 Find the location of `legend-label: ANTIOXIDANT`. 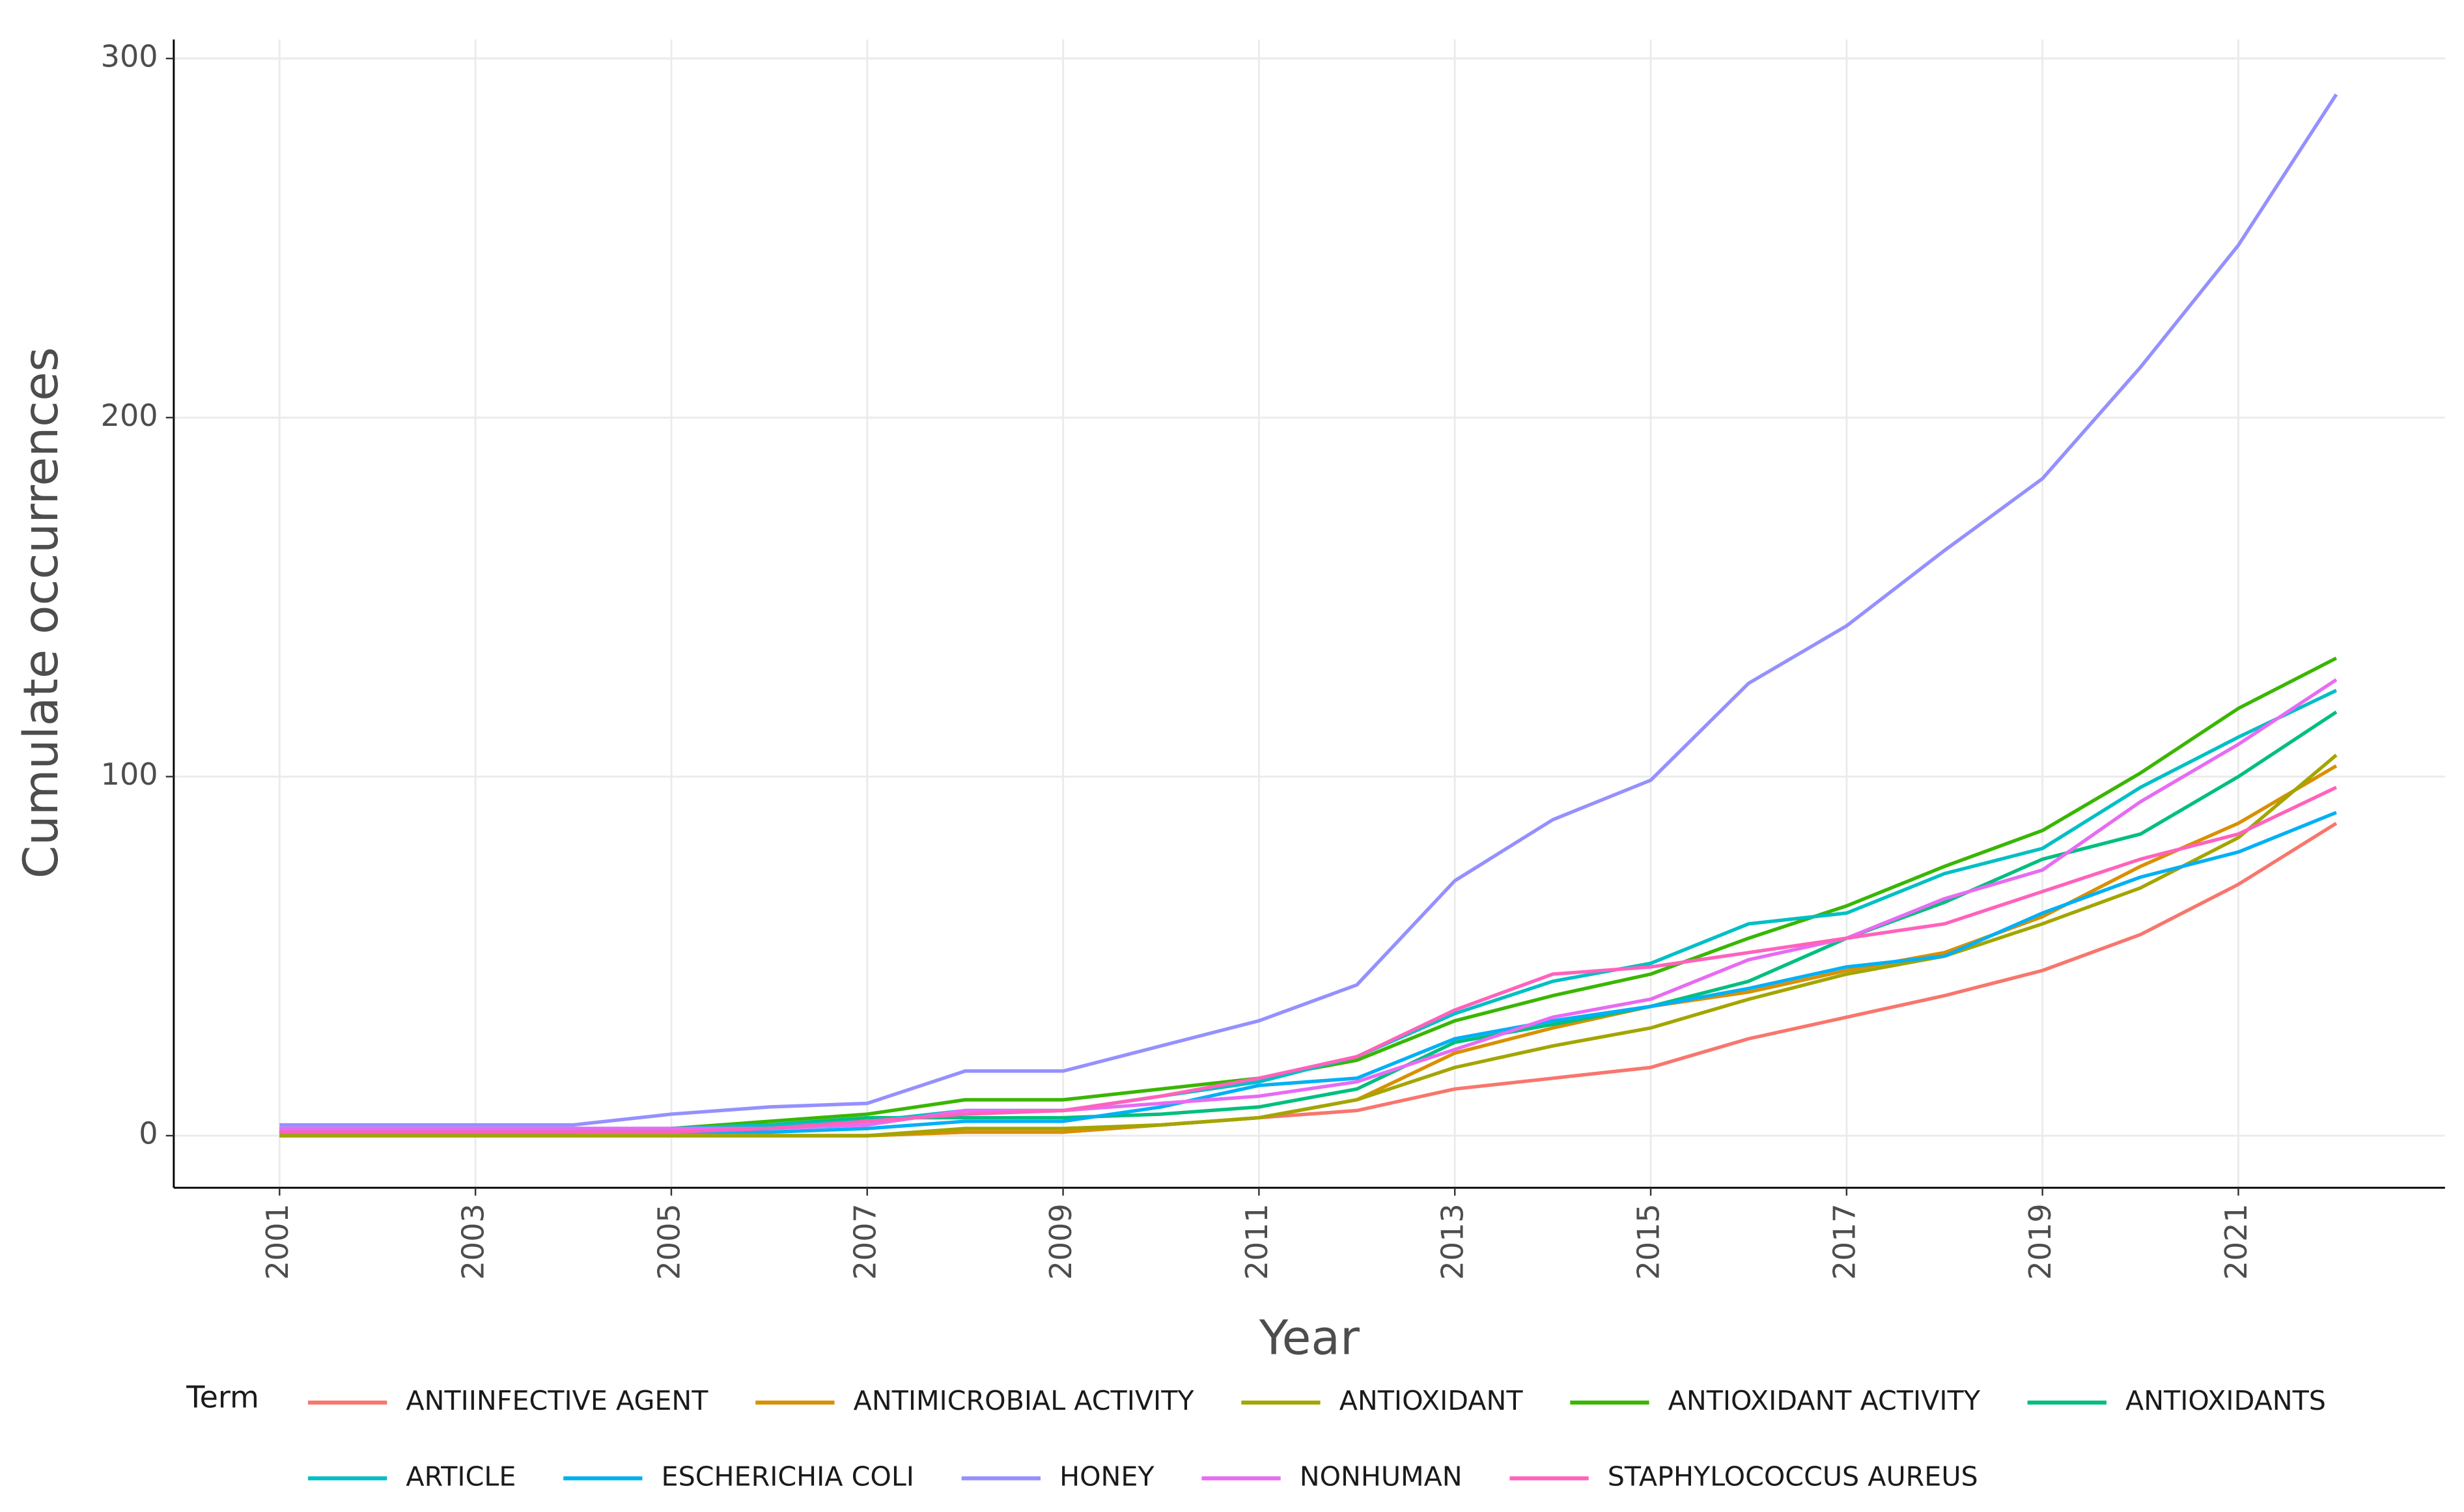

legend-label: ANTIOXIDANT is located at coordinates (1431, 1401).